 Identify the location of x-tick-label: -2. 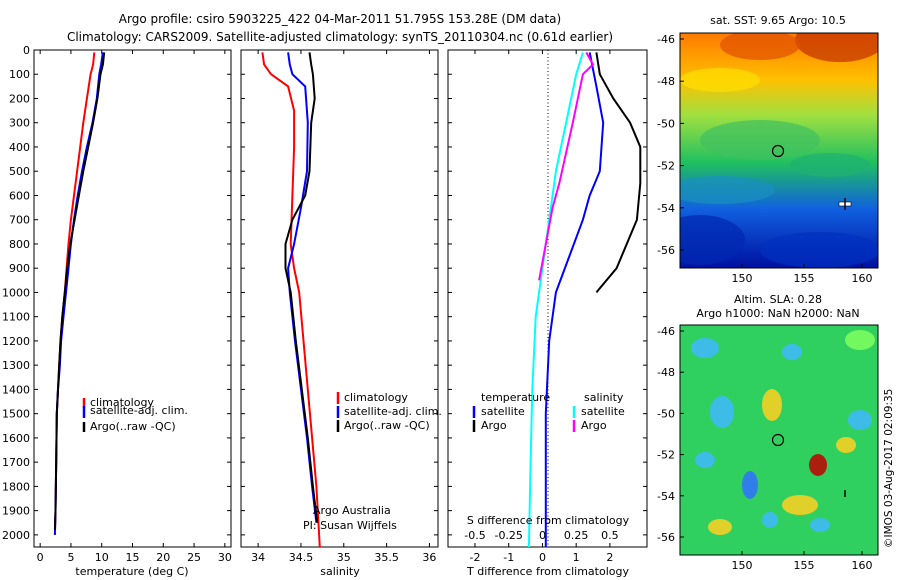
(474, 557).